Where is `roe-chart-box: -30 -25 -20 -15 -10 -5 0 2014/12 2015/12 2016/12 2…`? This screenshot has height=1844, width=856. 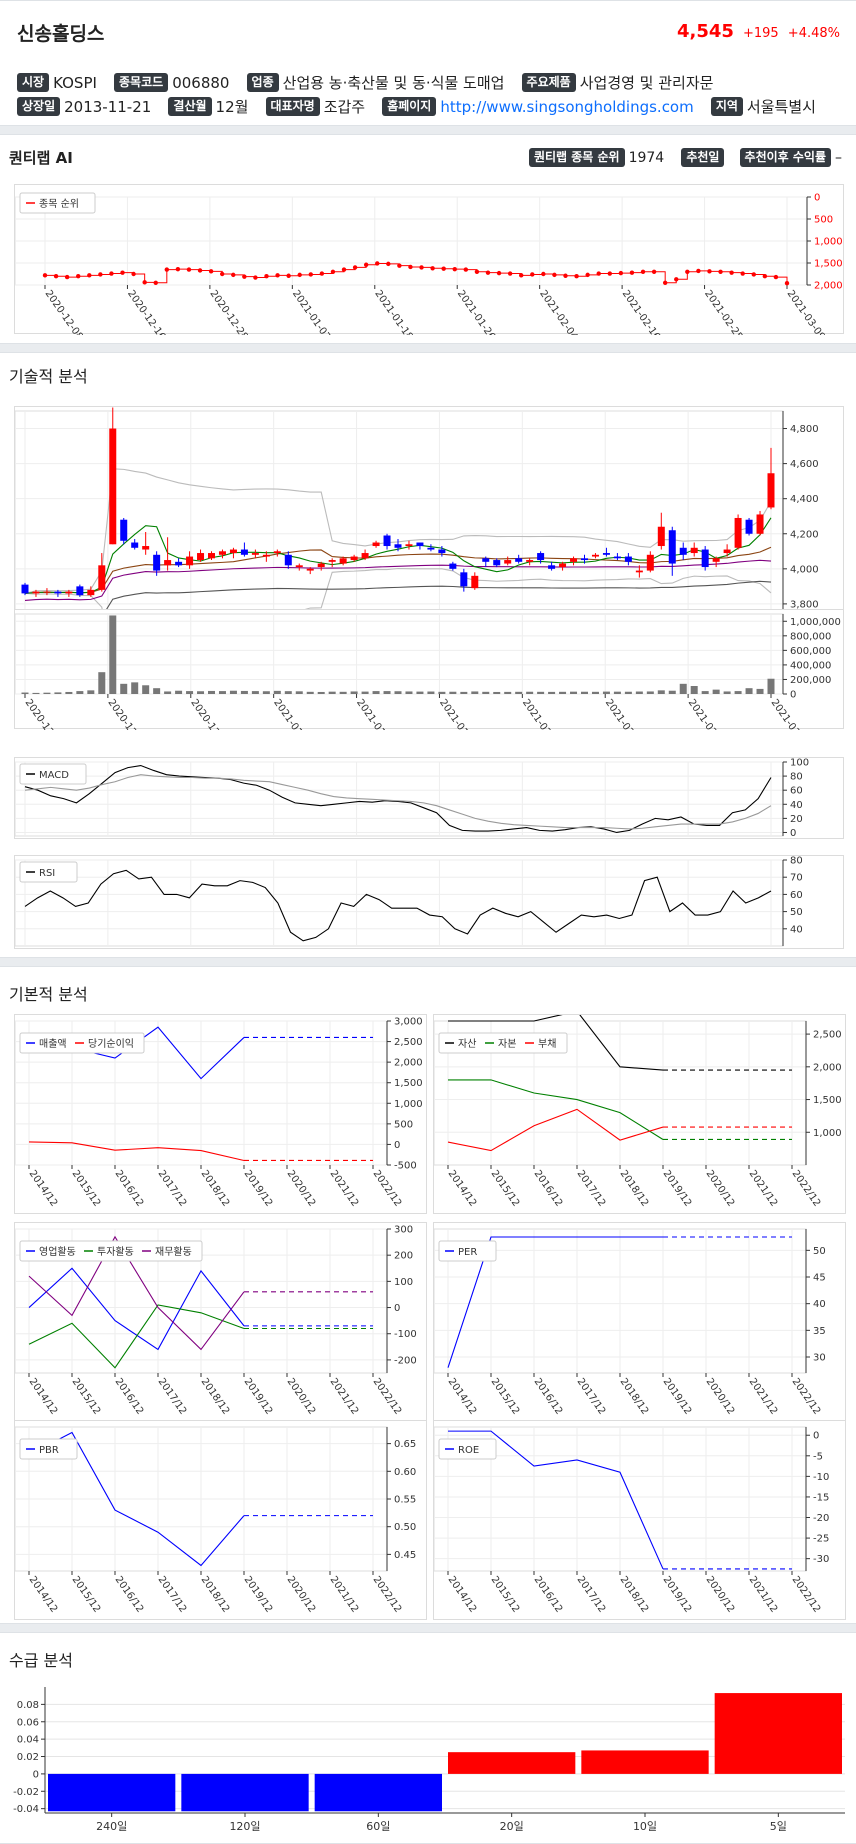
roe-chart-box: -30 -25 -20 -15 -10 -5 0 2014/12 2015/12 2016/12 2… is located at coordinates (639, 1520).